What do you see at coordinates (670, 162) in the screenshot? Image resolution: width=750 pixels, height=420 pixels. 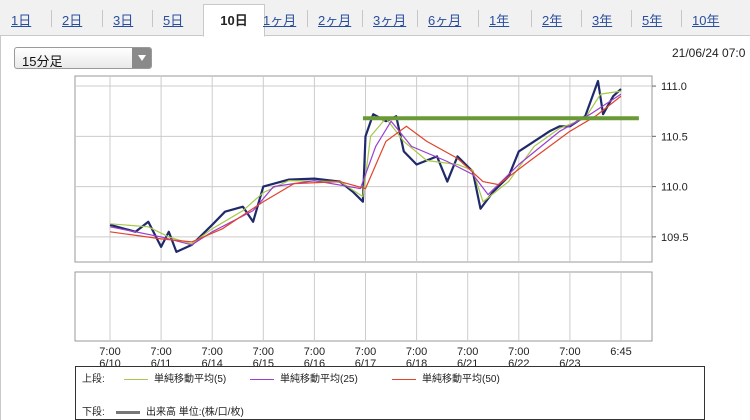 I see `y-axis-labels: 111.0 110.5 110.0 109.5` at bounding box center [670, 162].